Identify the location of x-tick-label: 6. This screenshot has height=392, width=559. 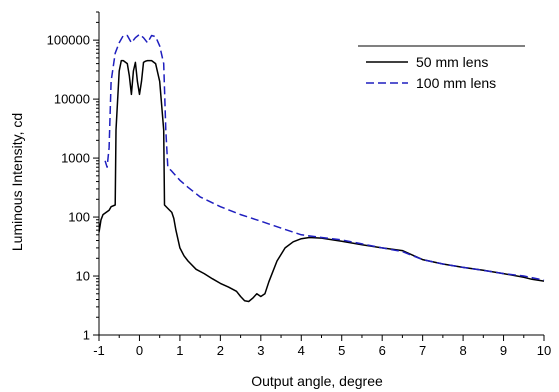
(382, 350).